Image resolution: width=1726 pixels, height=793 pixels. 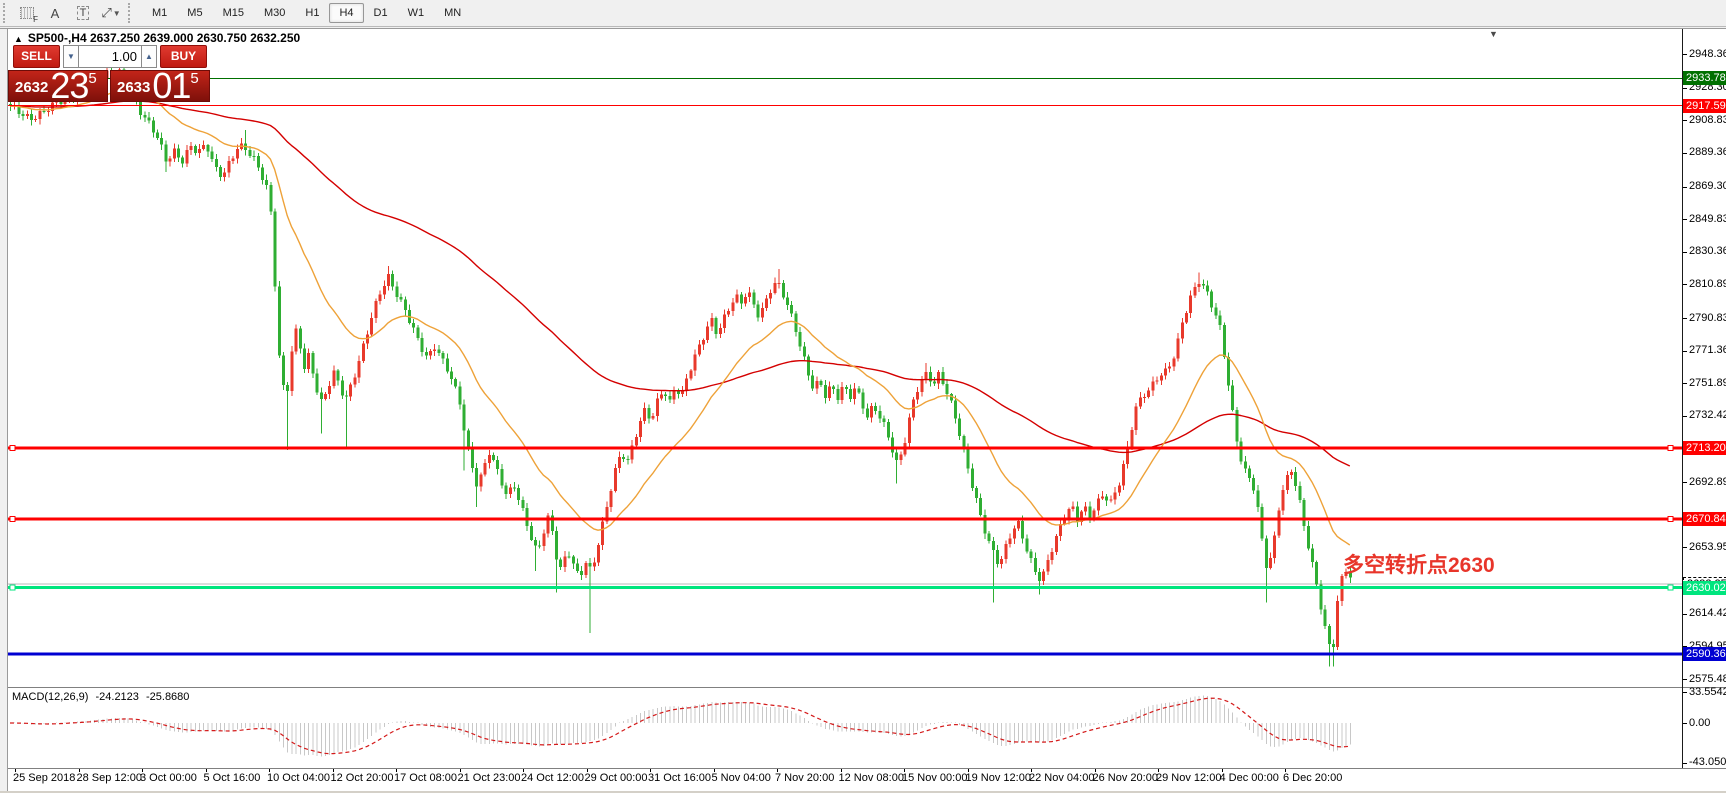 What do you see at coordinates (160, 13) in the screenshot?
I see `timeframe-button-M1: M1` at bounding box center [160, 13].